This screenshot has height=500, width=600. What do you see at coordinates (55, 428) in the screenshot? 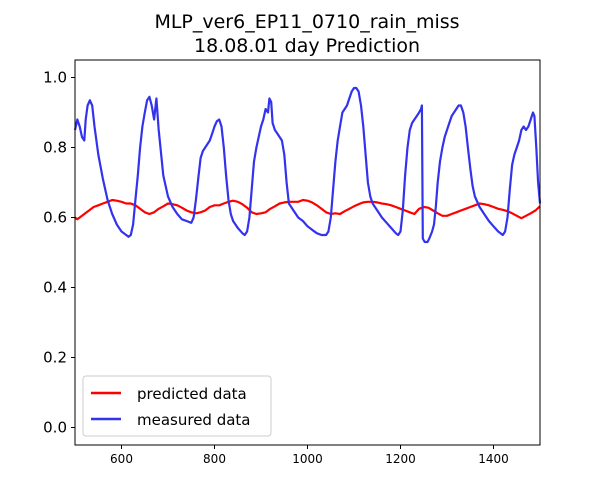
I see `y-tick-label: 0.0` at bounding box center [55, 428].